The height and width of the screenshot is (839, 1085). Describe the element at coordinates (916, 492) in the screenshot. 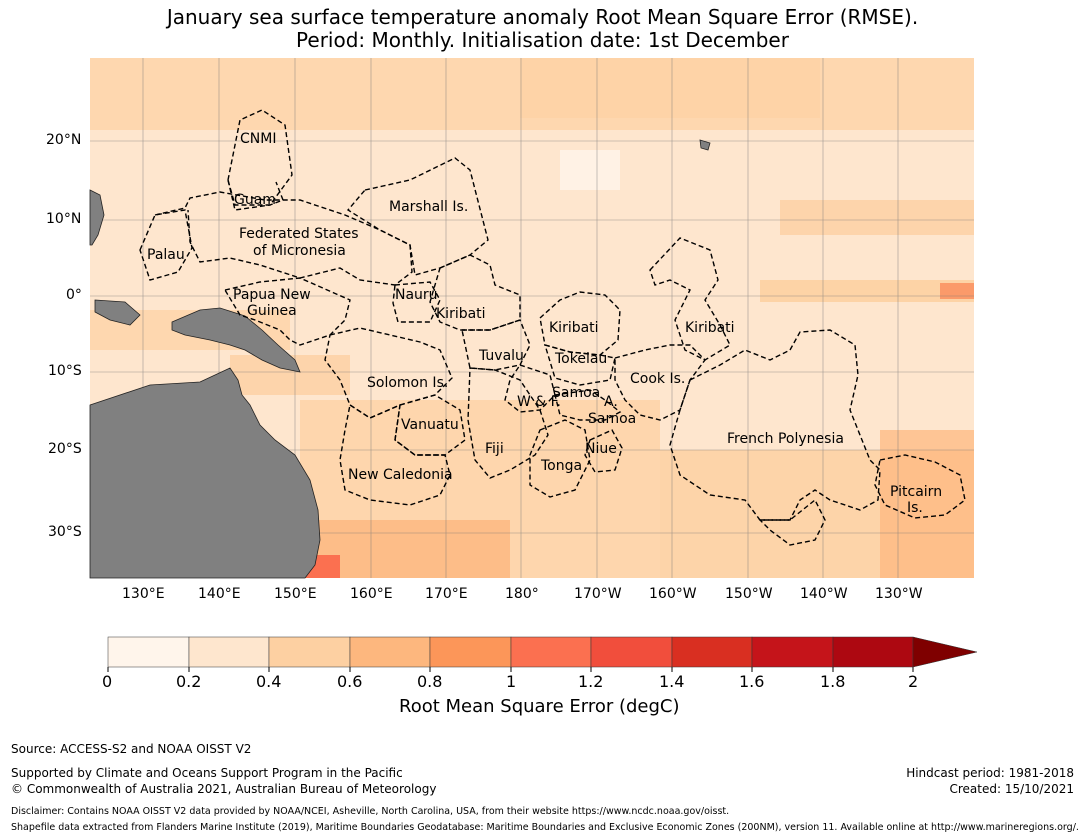

I see `region-label-pitcairn-line1: Pitcairn` at that location.